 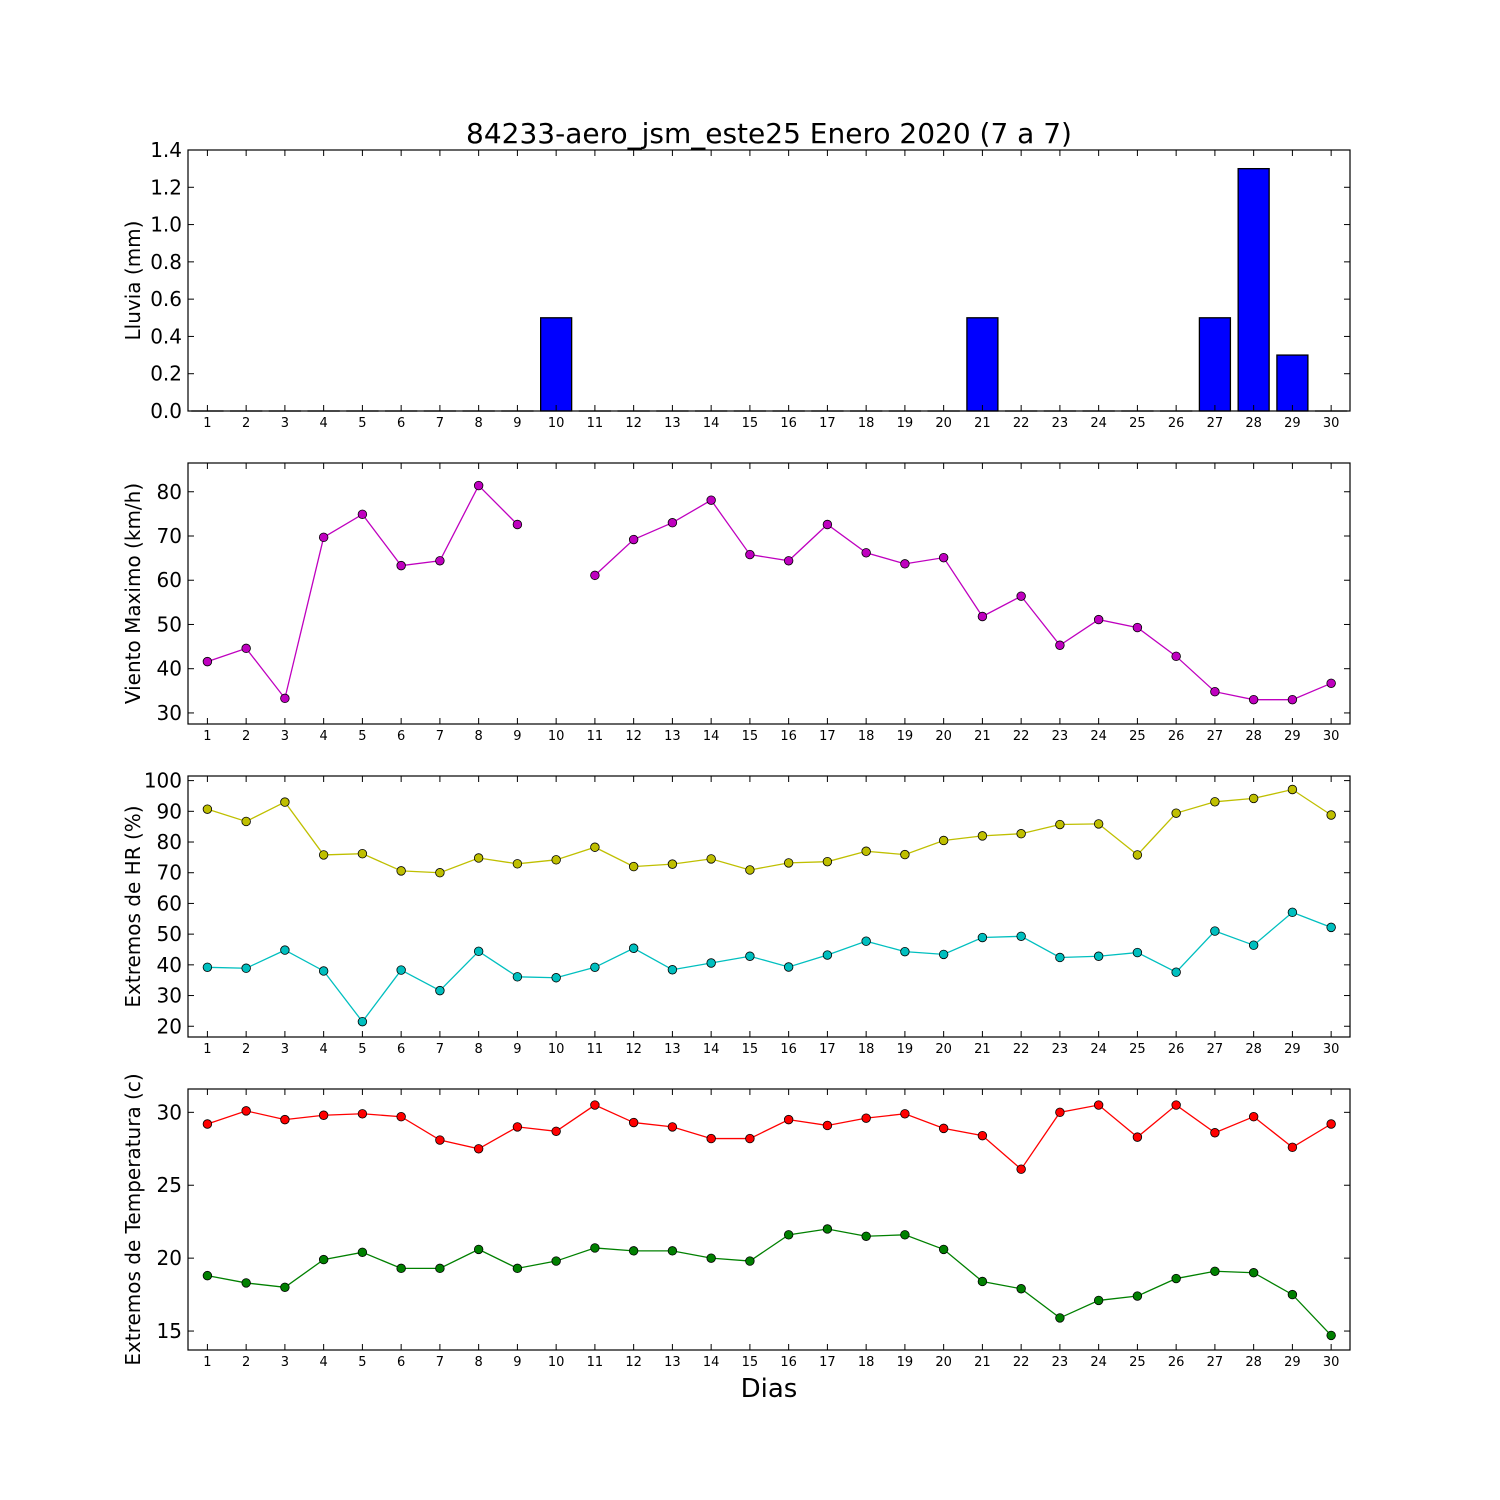 I want to click on x-tick-label: 24, so click(x=1098, y=423).